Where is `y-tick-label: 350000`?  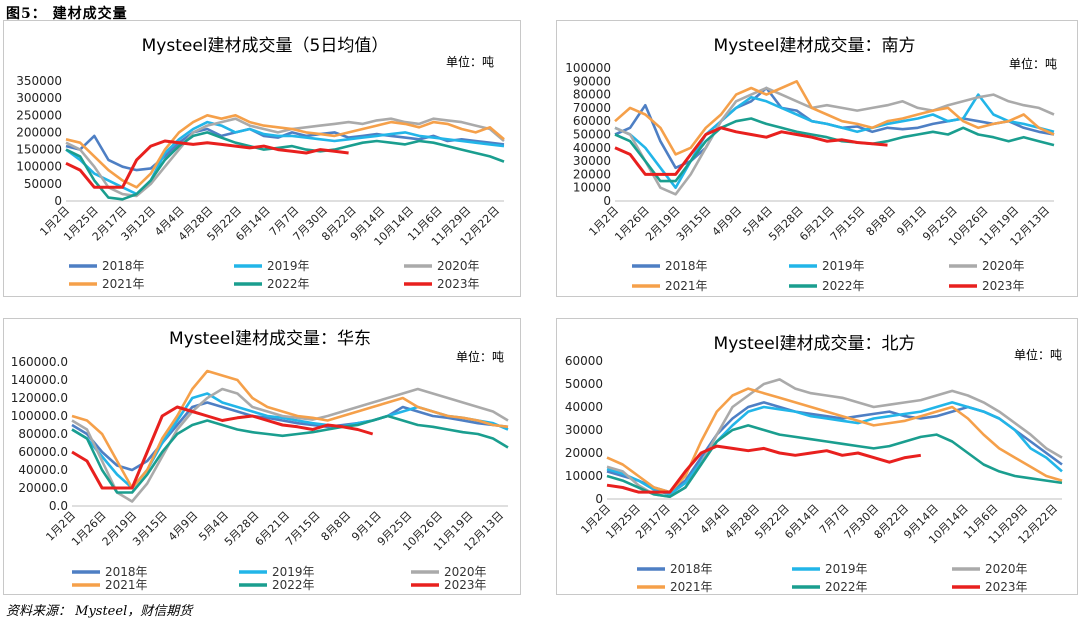 y-tick-label: 350000 is located at coordinates (39, 81).